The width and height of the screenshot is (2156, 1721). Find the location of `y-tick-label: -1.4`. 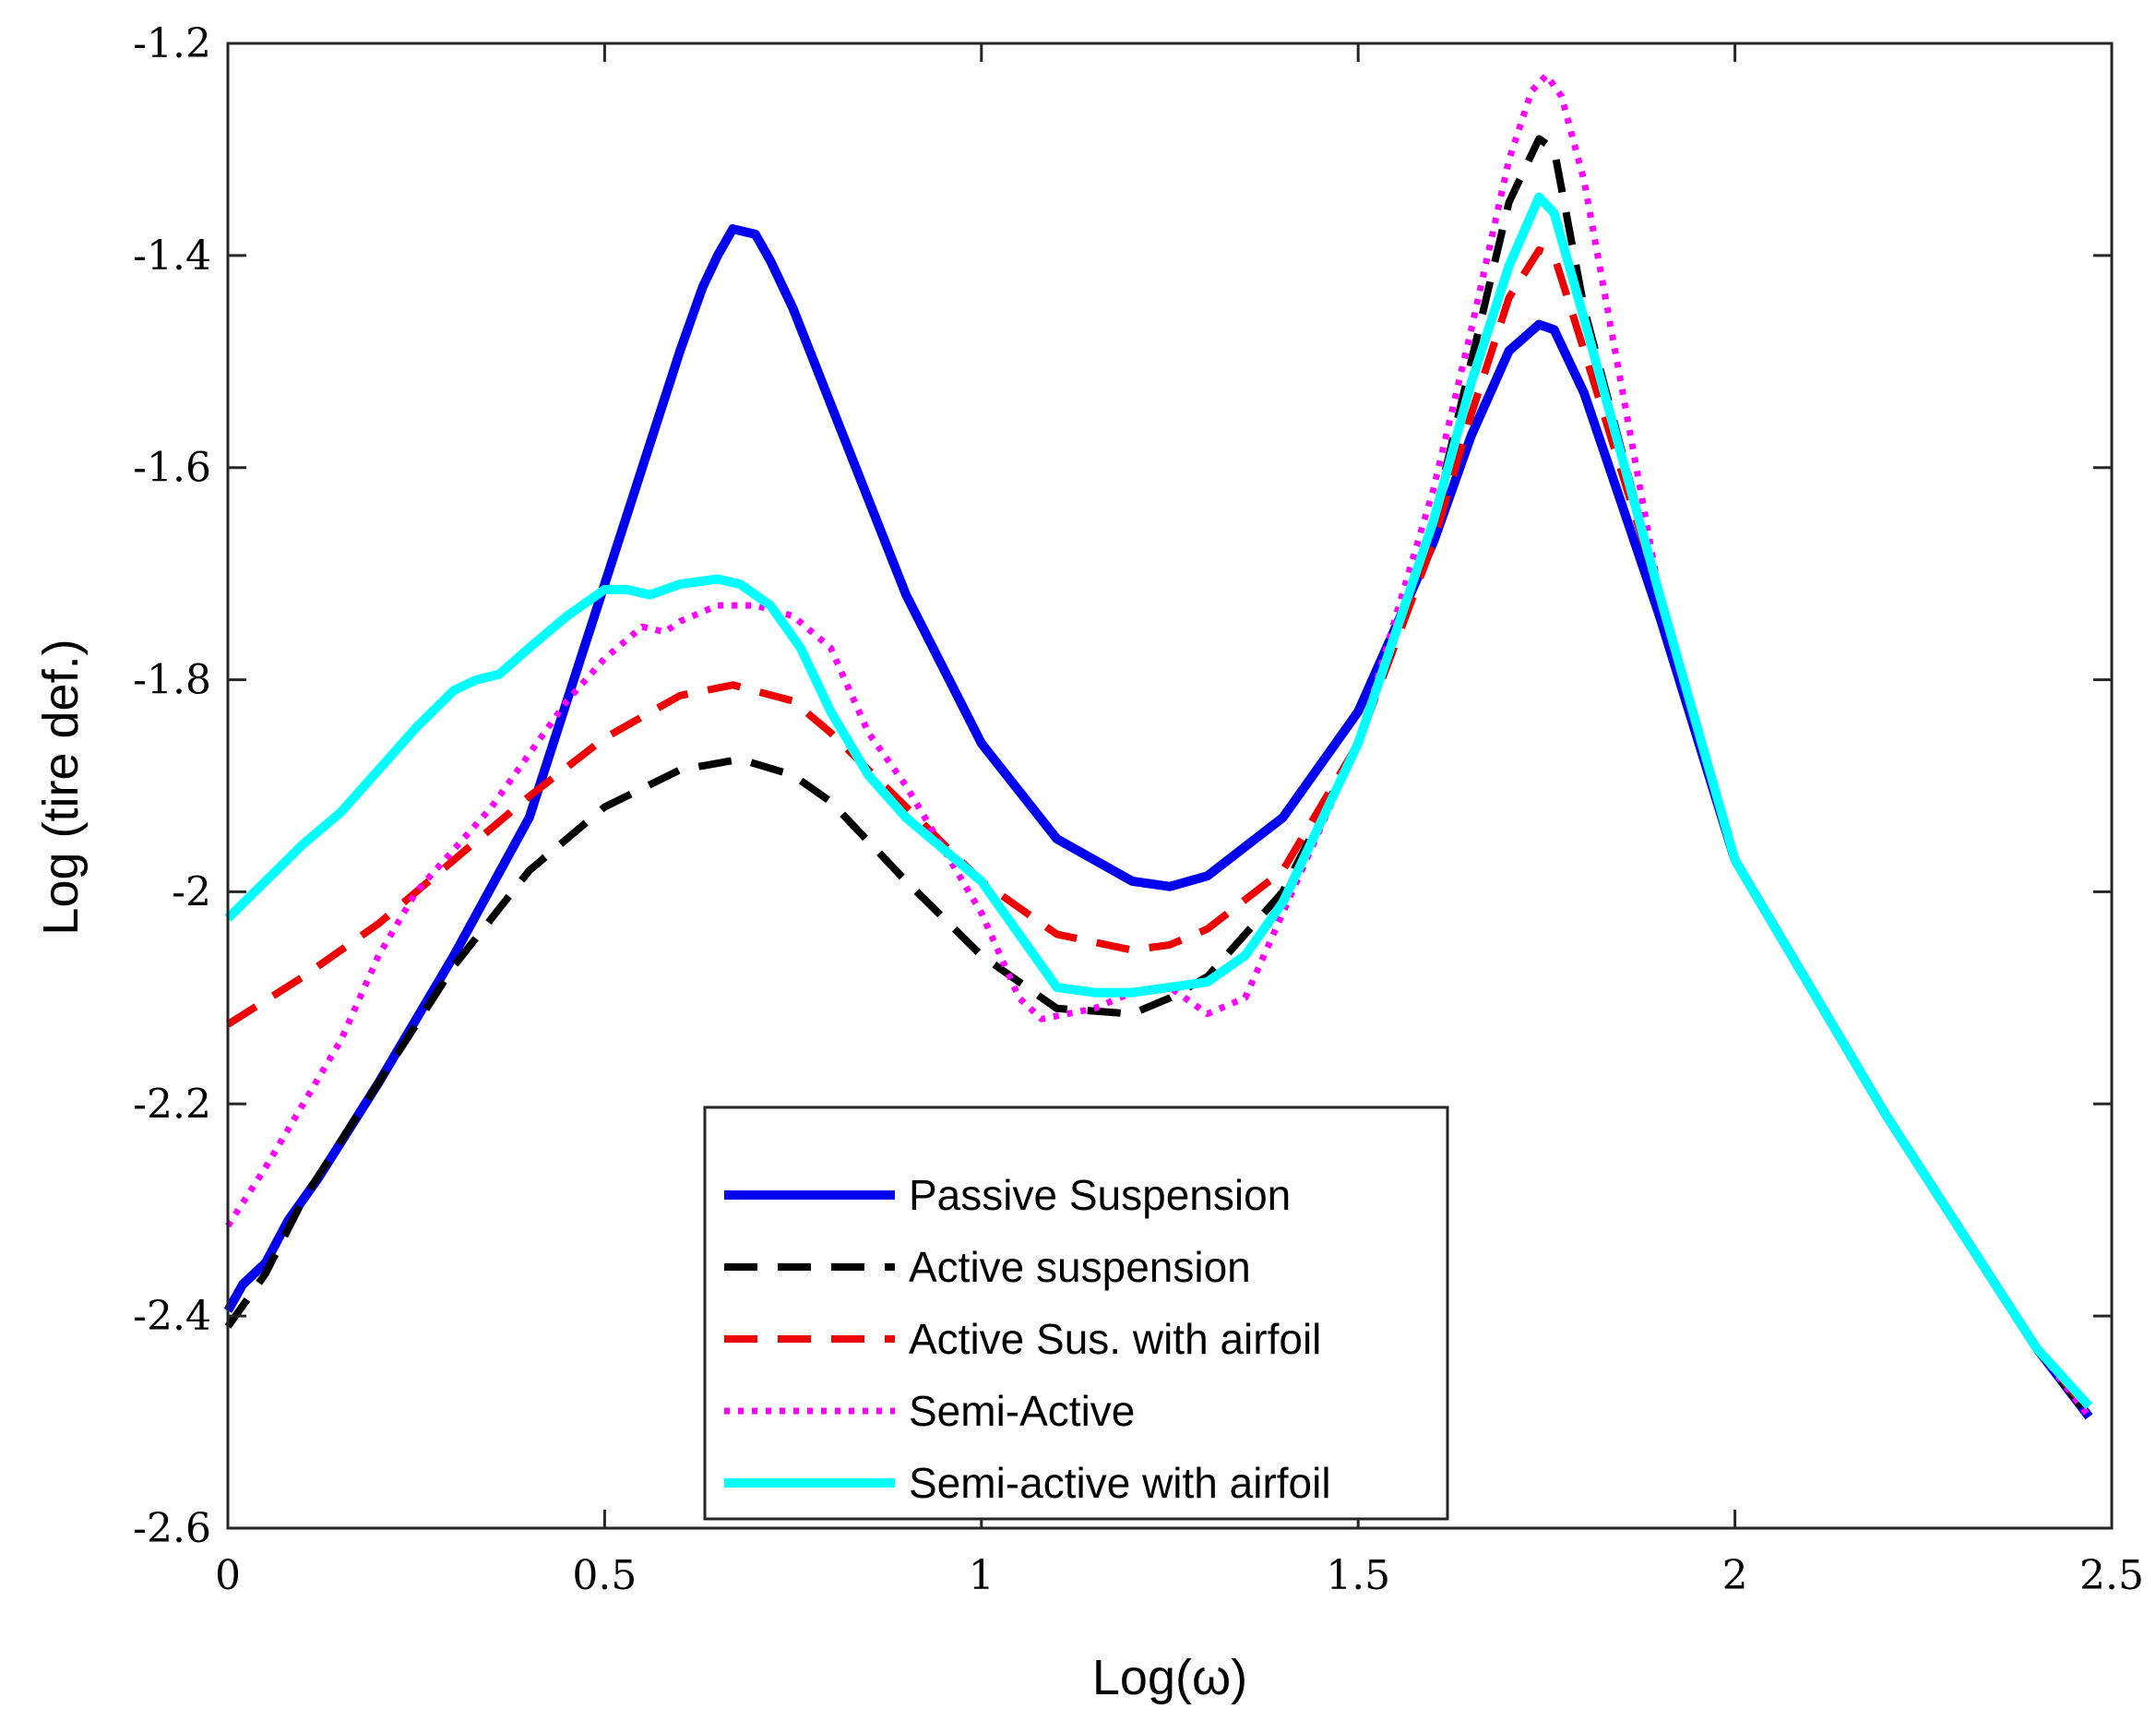

y-tick-label: -1.4 is located at coordinates (172, 257).